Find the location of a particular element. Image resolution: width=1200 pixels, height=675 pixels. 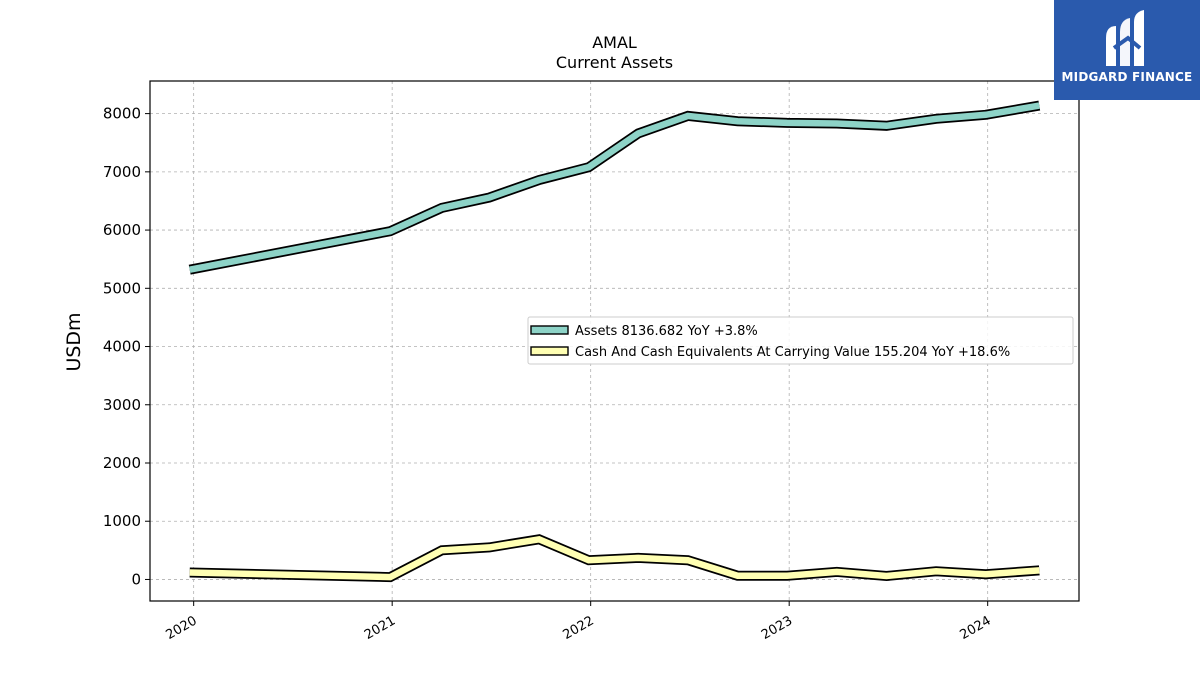

y-tick-label: 1000 is located at coordinates (122, 521).